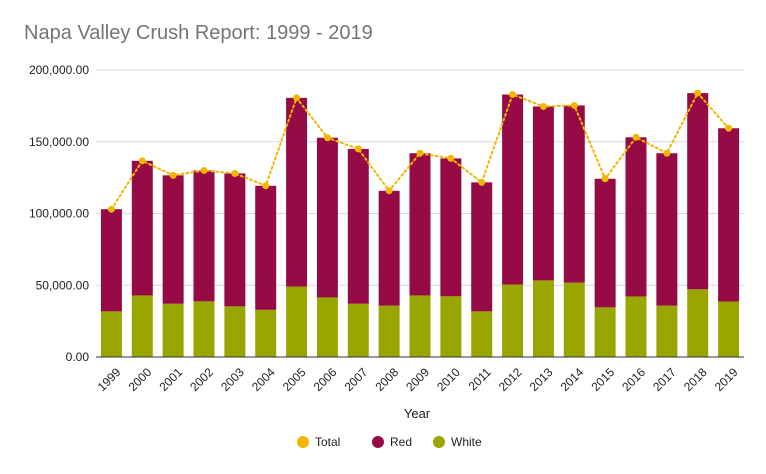  Describe the element at coordinates (389, 191) in the screenshot. I see `total-point-2008` at that location.